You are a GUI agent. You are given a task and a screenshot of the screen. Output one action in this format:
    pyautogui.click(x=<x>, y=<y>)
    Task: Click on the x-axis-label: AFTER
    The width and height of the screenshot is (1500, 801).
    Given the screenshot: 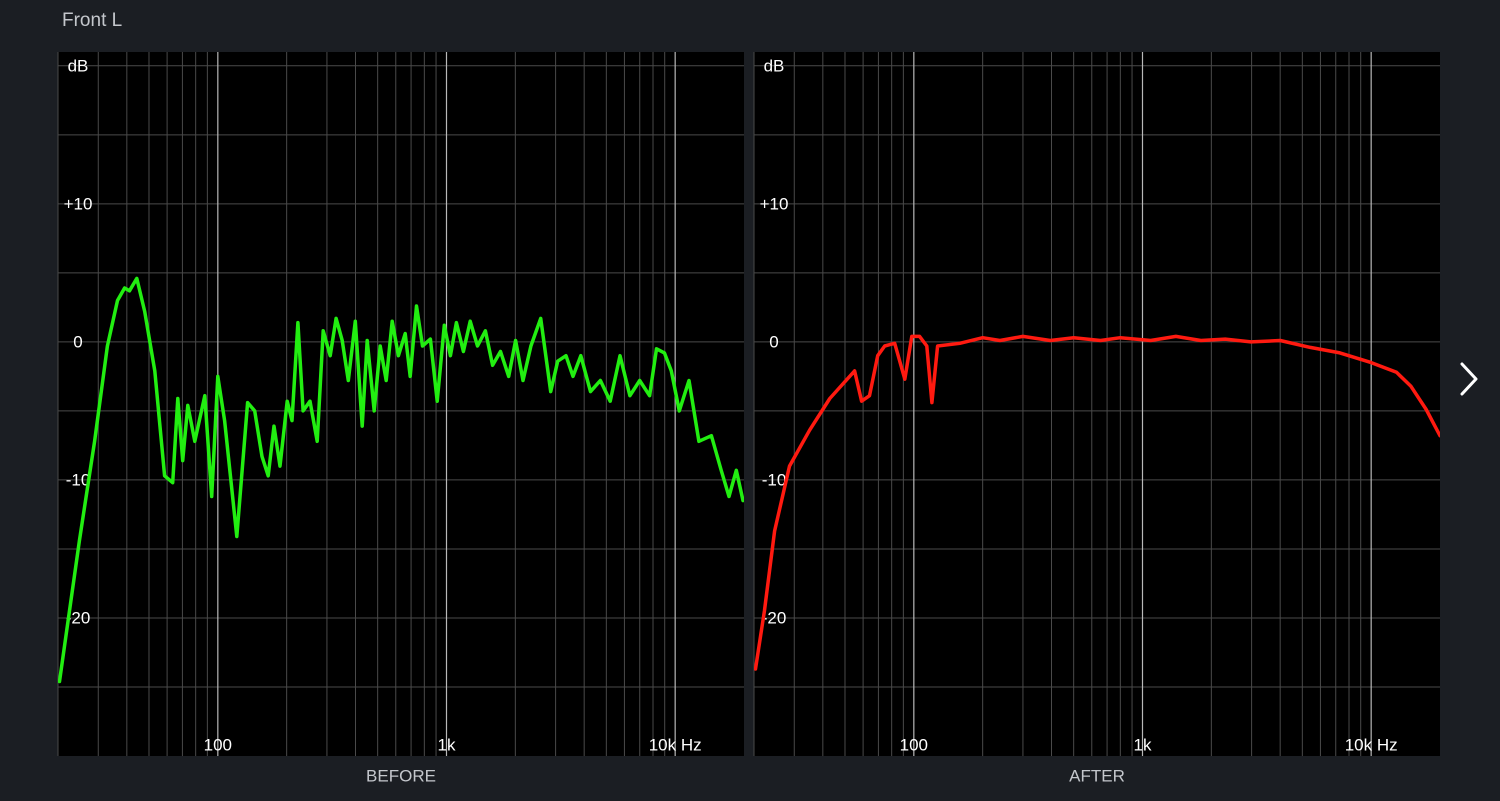 What is the action you would take?
    pyautogui.click(x=1097, y=775)
    